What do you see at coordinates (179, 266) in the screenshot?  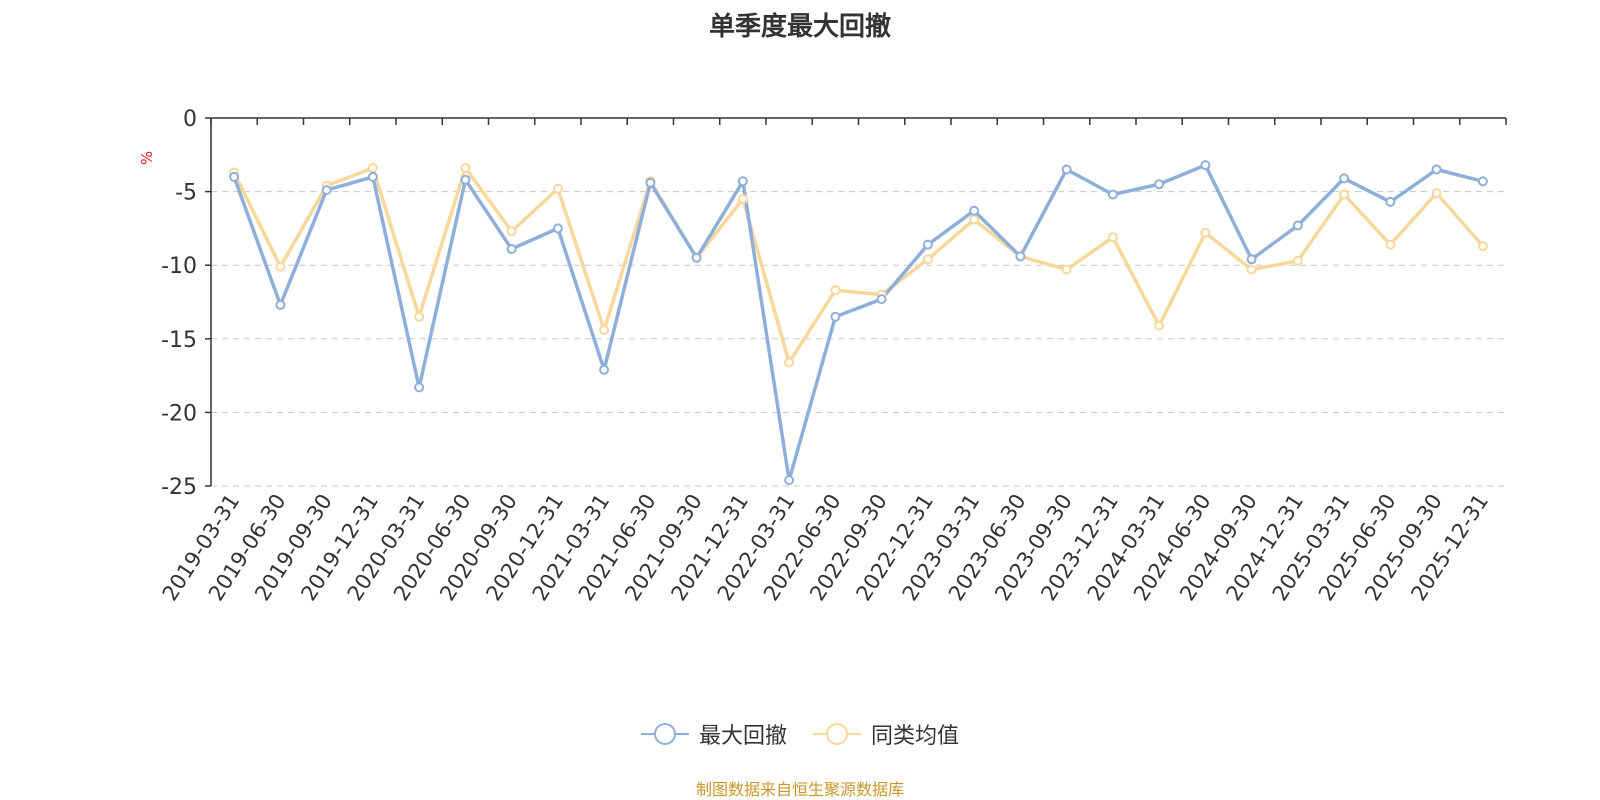 I see `y-tick-label: -10` at bounding box center [179, 266].